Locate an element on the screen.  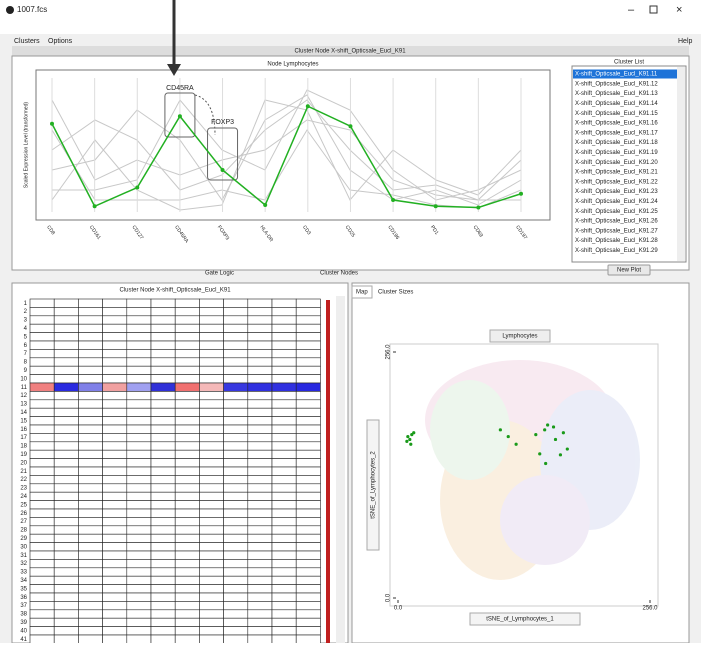
cluster-nodes-toggle: Cluster Nodes is located at coordinates (339, 274).